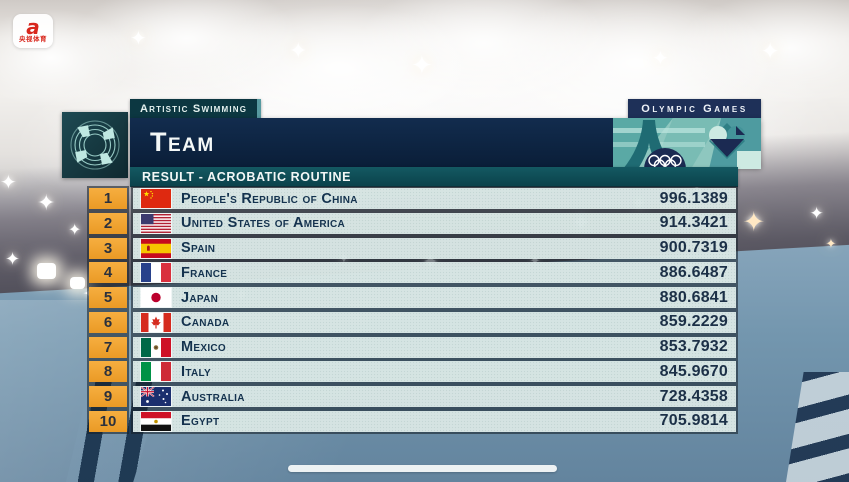  Describe the element at coordinates (434, 397) in the screenshot. I see `table-row: Australia 728.4358` at that location.